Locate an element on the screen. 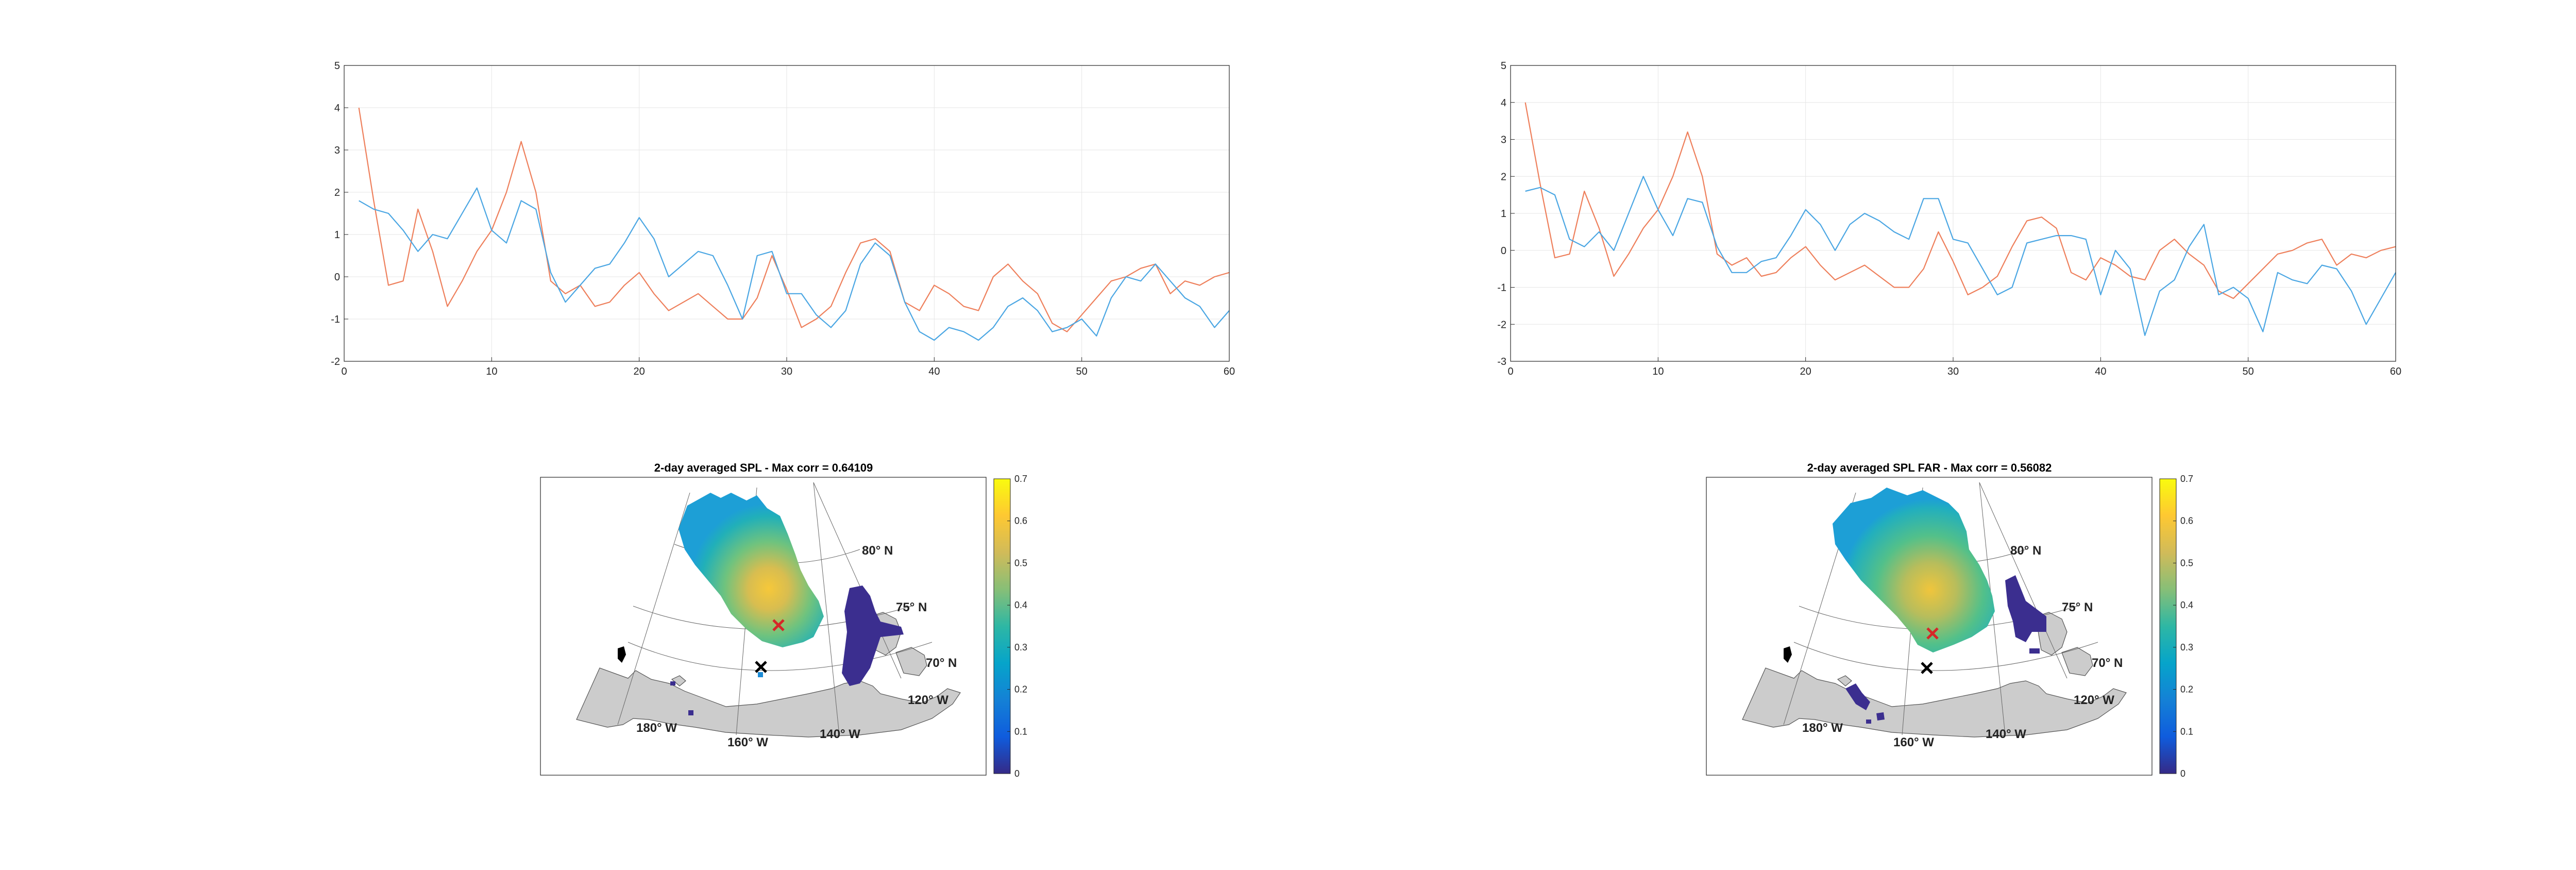 This screenshot has height=870, width=2576. line-plot-2: 0 10 20 30 40 50 60 -3 -2 -1 0 1 2 3 4 5 is located at coordinates (1949, 218).